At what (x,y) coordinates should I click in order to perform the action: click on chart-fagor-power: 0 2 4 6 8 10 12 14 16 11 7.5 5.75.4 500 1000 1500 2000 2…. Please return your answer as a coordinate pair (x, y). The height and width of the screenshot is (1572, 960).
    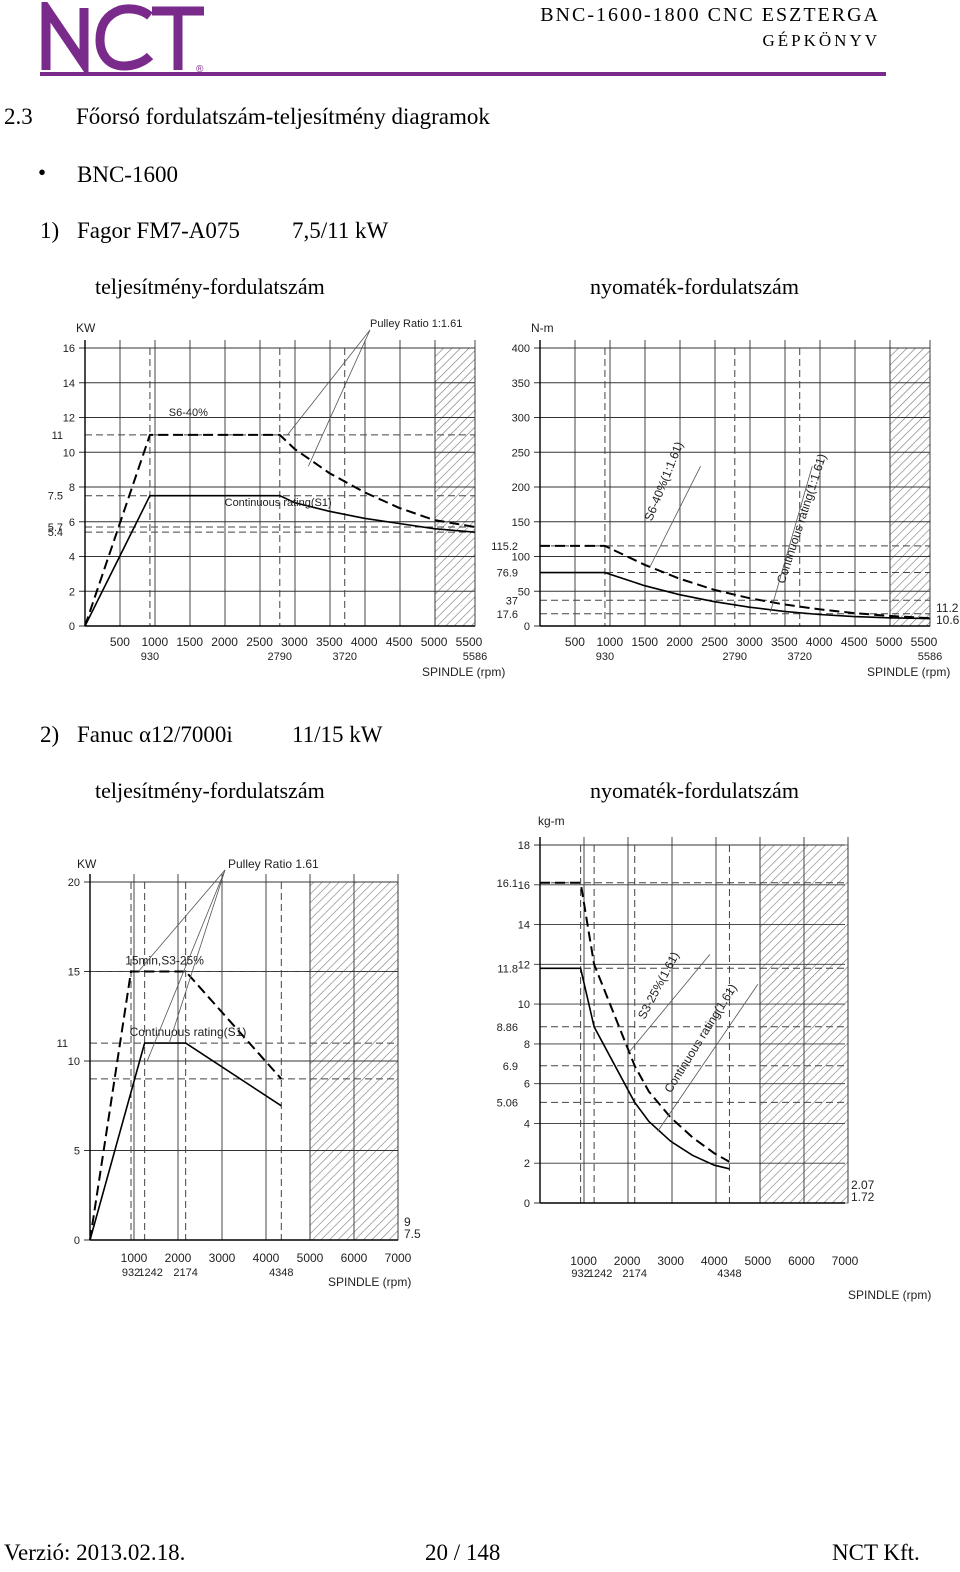
    Looking at the image, I should click on (277, 498).